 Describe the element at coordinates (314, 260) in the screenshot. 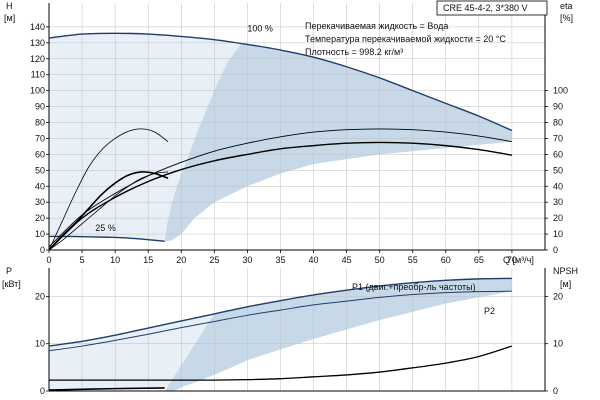

I see `x-tick-label-40: 40` at that location.